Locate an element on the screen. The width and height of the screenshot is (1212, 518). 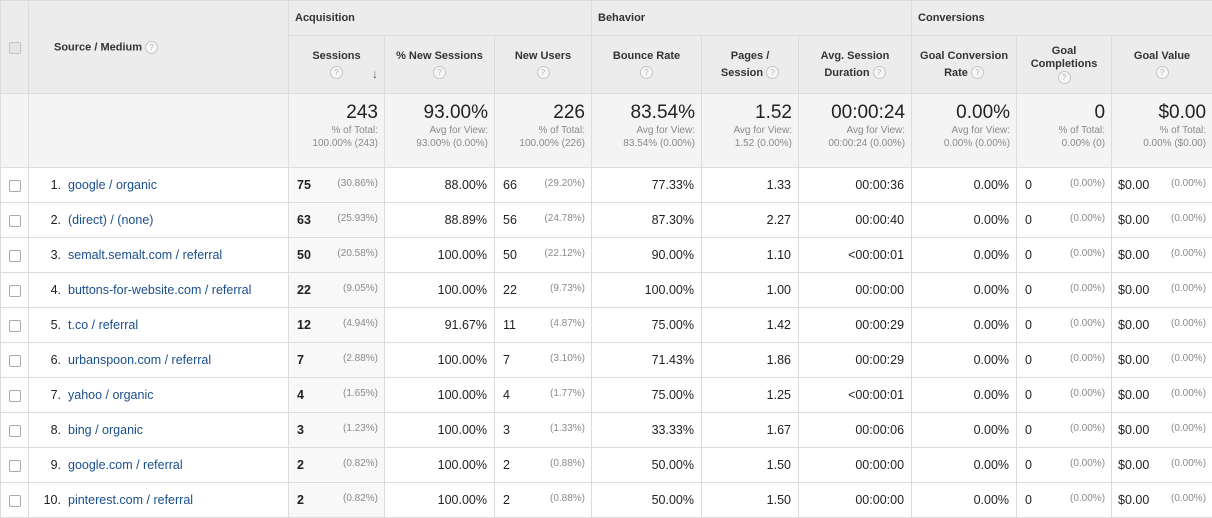
row-index: 10. is located at coordinates (49, 500).